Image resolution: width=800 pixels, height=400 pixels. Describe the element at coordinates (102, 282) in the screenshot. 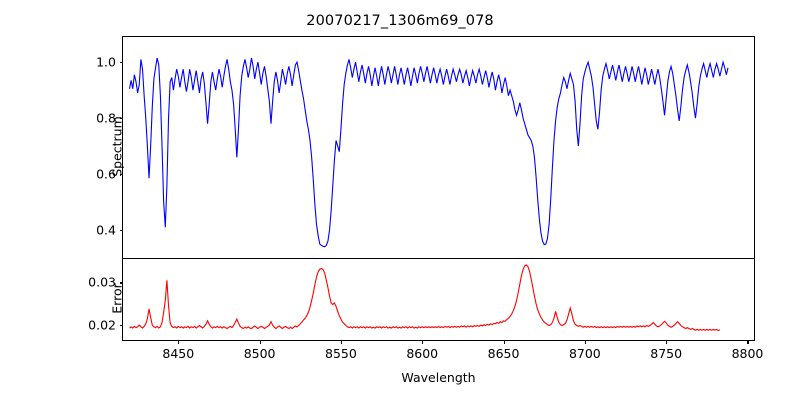

I see `y-tick-label: 0.03` at that location.